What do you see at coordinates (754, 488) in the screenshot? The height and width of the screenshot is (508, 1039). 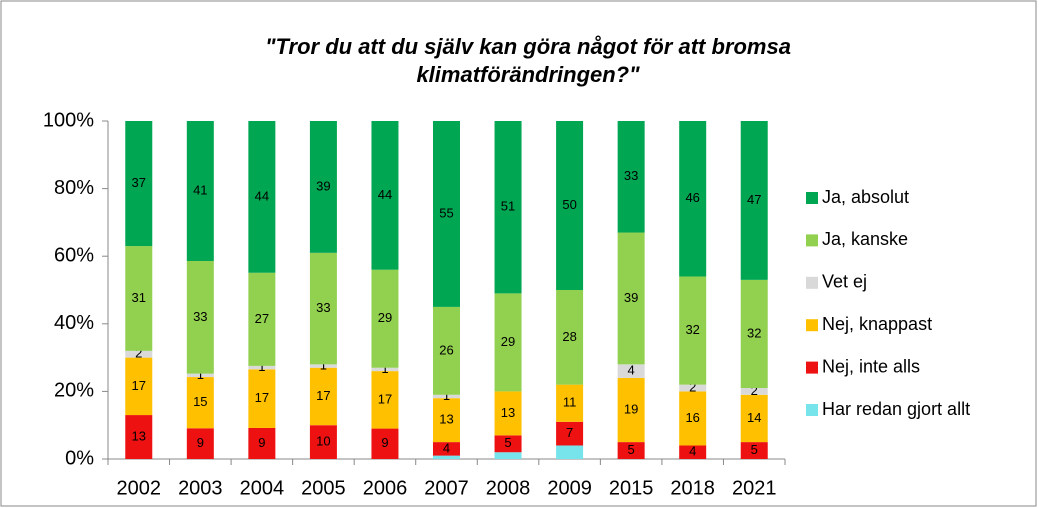 I see `x-tick-label: 2021` at bounding box center [754, 488].